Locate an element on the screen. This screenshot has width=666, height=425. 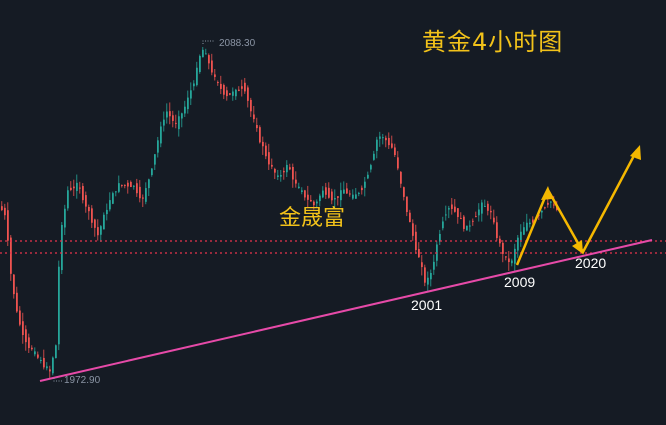
chart-title: 黄金4小时图 is located at coordinates (493, 42).